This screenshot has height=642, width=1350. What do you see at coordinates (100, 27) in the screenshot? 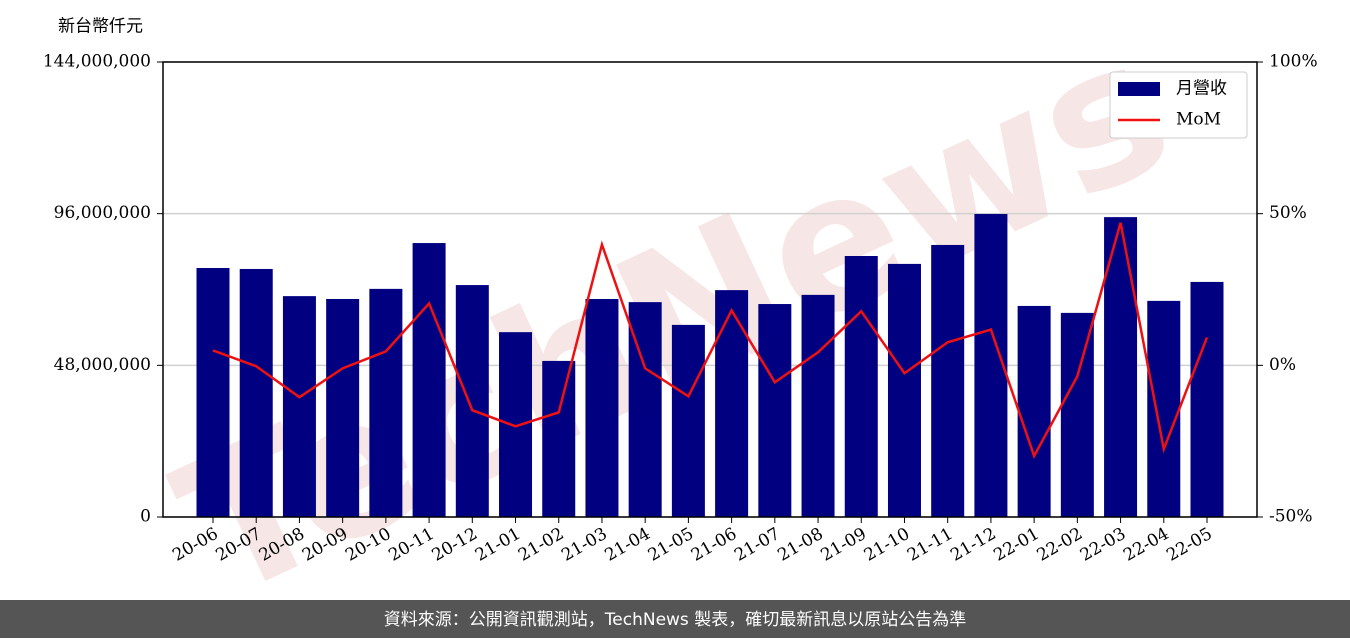
I see `unit-label: 新台幣仟元` at bounding box center [100, 27].